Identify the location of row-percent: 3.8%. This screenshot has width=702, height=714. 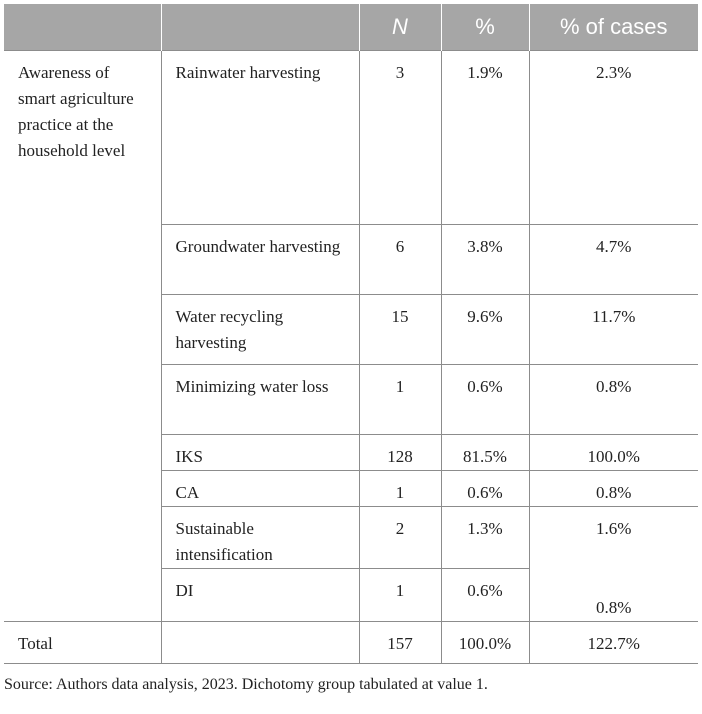
(484, 259).